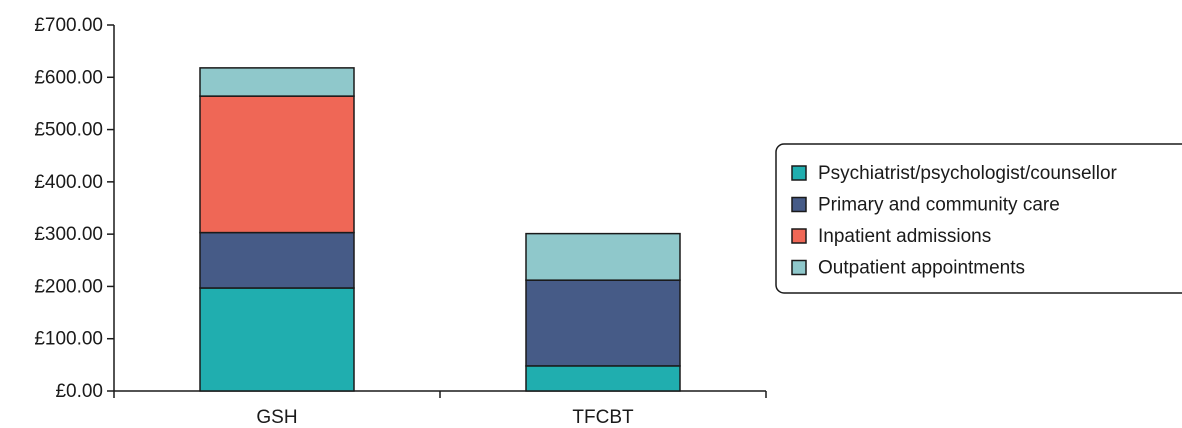 Image resolution: width=1182 pixels, height=428 pixels. I want to click on y-tick-label: £300.00, so click(68, 234).